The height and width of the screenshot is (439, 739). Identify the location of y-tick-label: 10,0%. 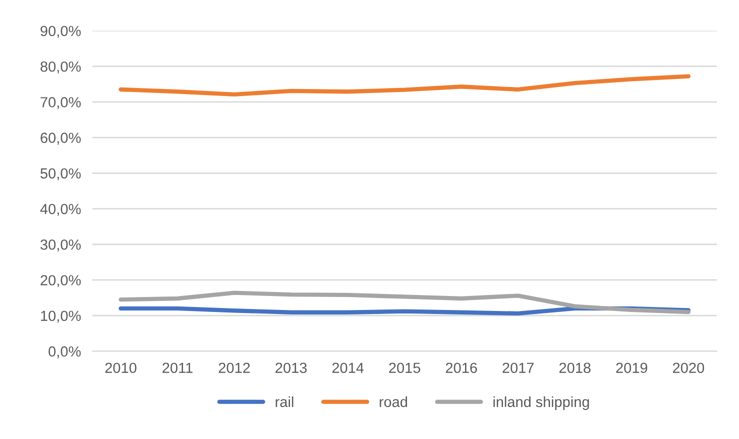
(61, 316).